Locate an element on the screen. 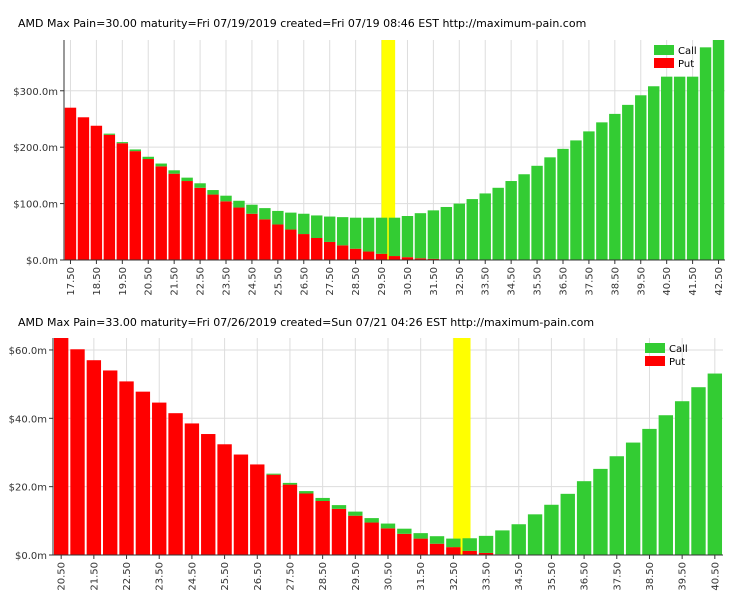 The height and width of the screenshot is (604, 734). x-tick-label: 30.50 is located at coordinates (389, 576).